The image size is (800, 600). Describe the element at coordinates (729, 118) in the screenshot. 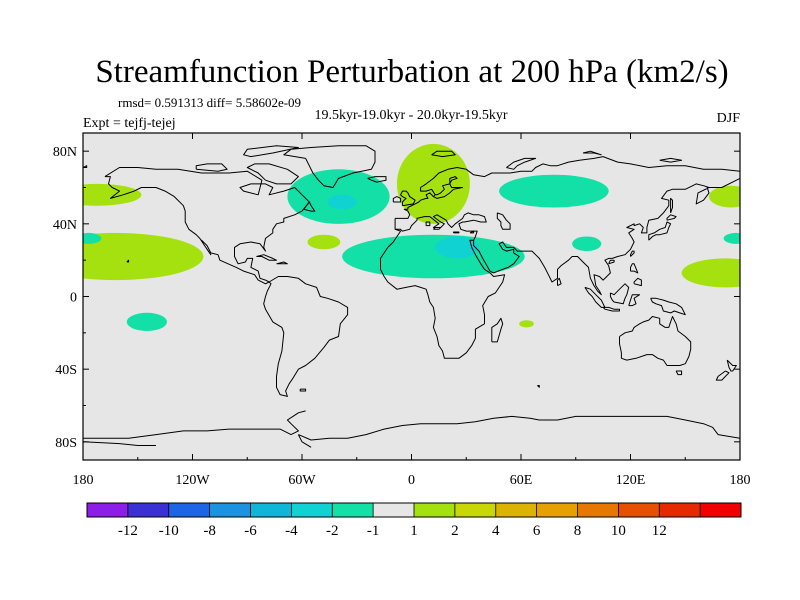

I see `season-label: DJF` at that location.